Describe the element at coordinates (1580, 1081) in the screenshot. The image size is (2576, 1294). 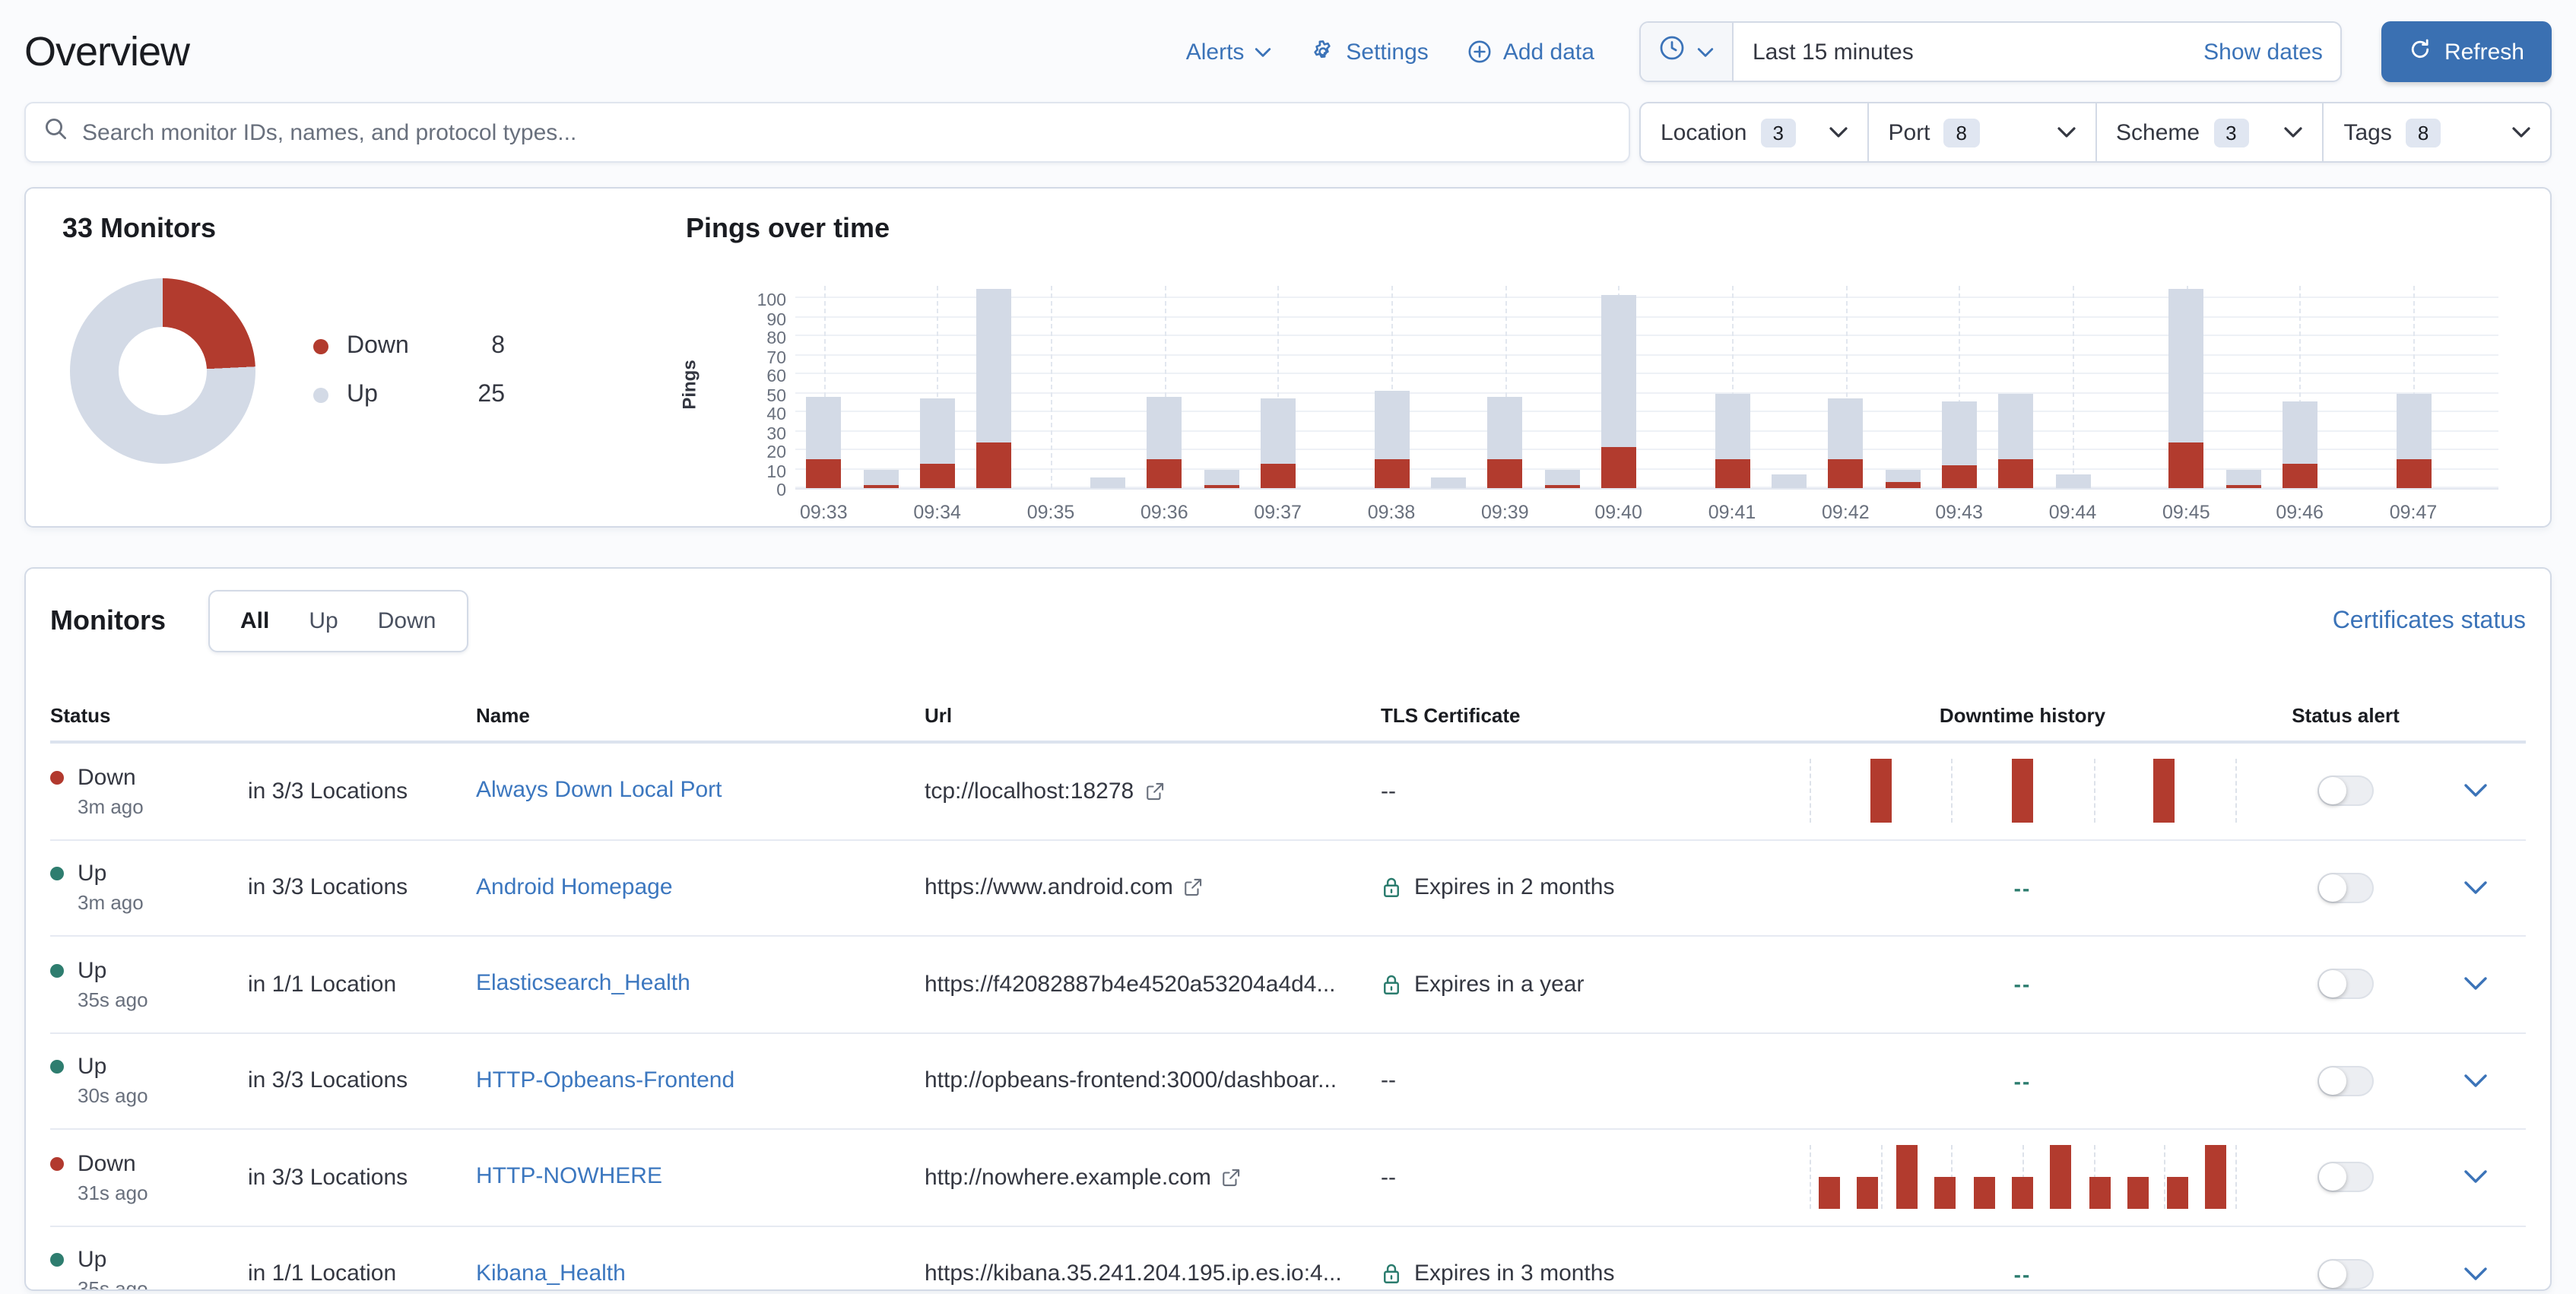
I see `tls-certificate-cell: --` at that location.